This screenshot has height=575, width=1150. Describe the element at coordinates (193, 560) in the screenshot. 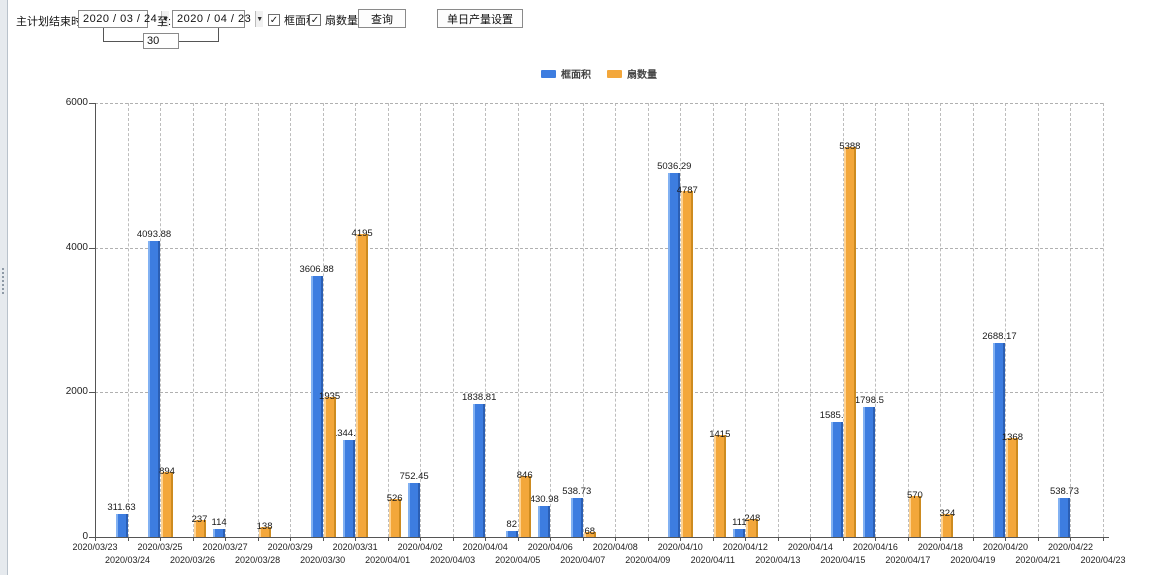

I see `x-axis-label: 2020/03/26` at that location.